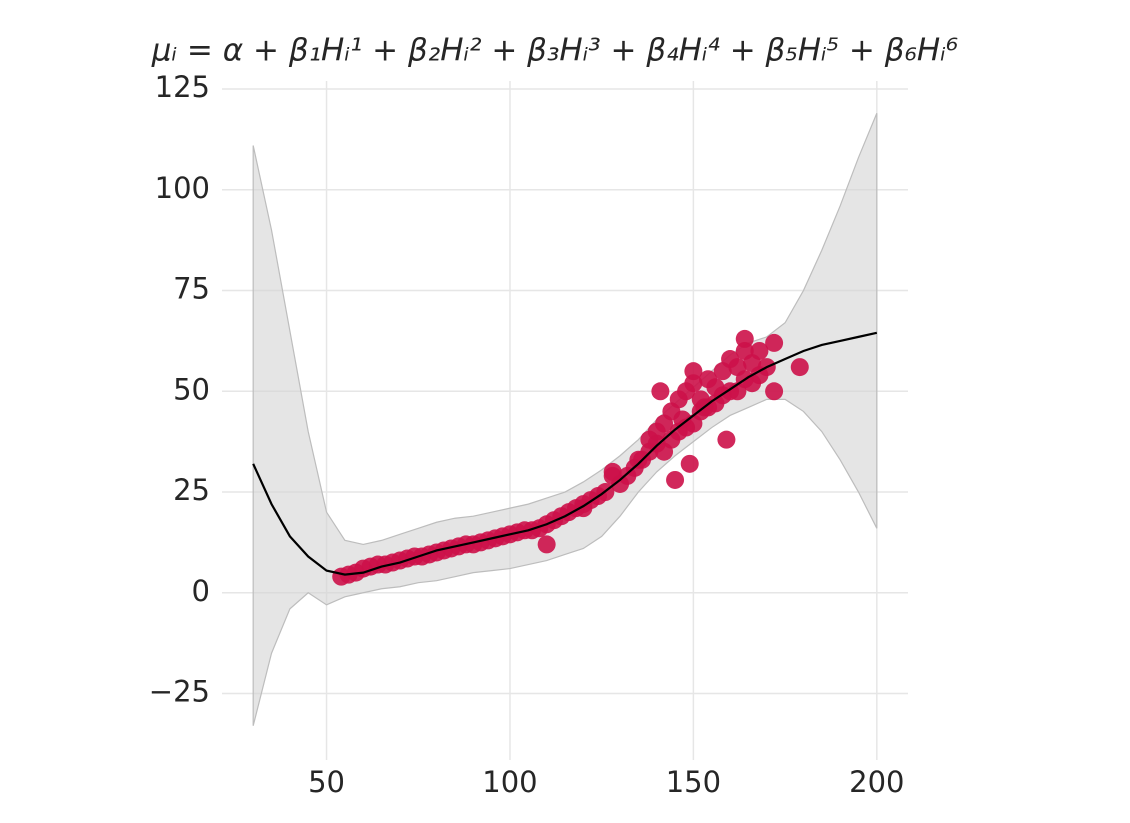 This screenshot has width=1130, height=823. What do you see at coordinates (179, 692) in the screenshot?
I see `y-tick-label: −25` at bounding box center [179, 692].